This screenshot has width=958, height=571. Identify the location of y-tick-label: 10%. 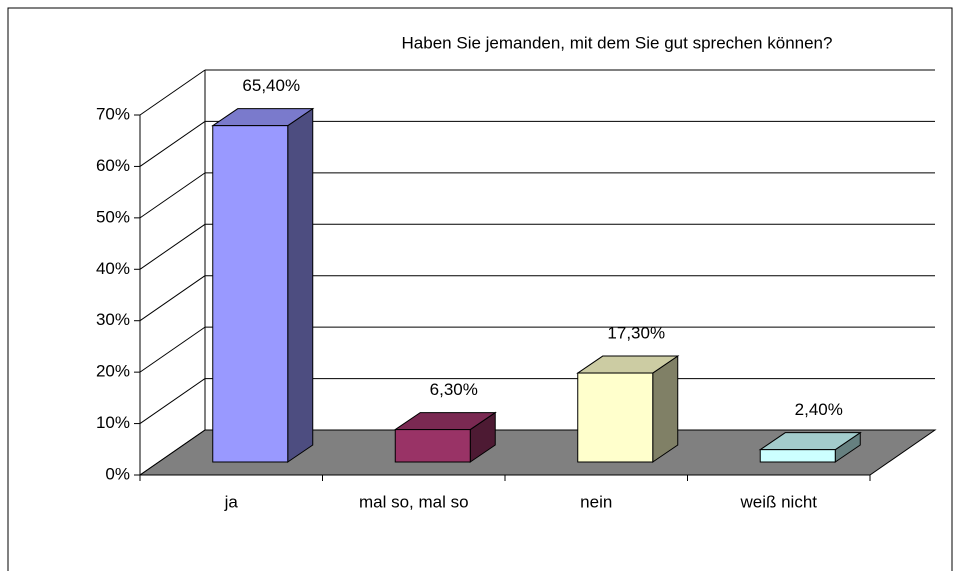
(113, 422).